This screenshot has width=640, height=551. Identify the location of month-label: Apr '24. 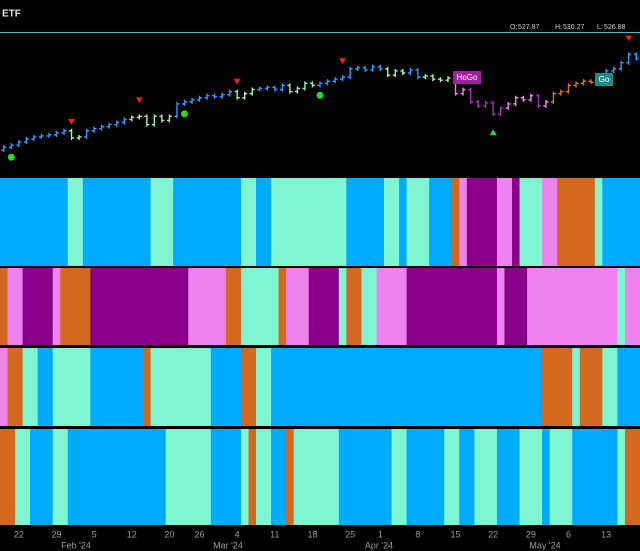
(379, 545).